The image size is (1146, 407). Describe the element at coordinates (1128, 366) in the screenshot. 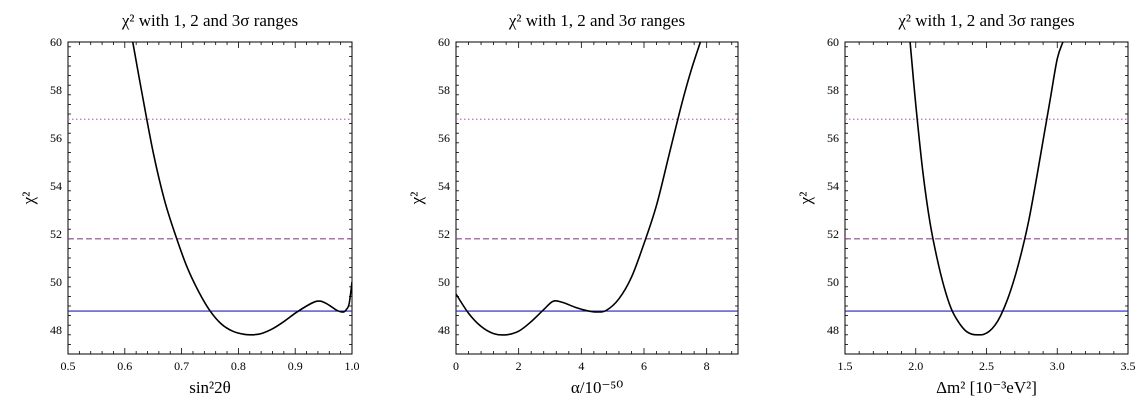

I see `x-tick-label: 3.5` at that location.